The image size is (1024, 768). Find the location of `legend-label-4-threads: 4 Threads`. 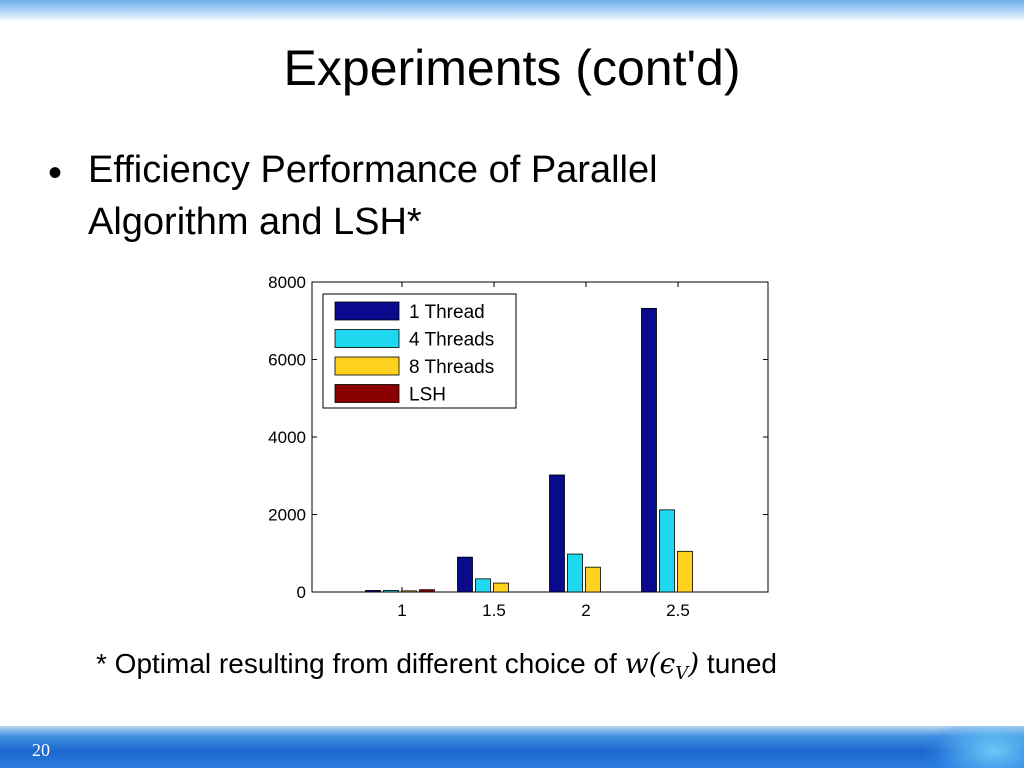

legend-label-4-threads: 4 Threads is located at coordinates (451, 340).